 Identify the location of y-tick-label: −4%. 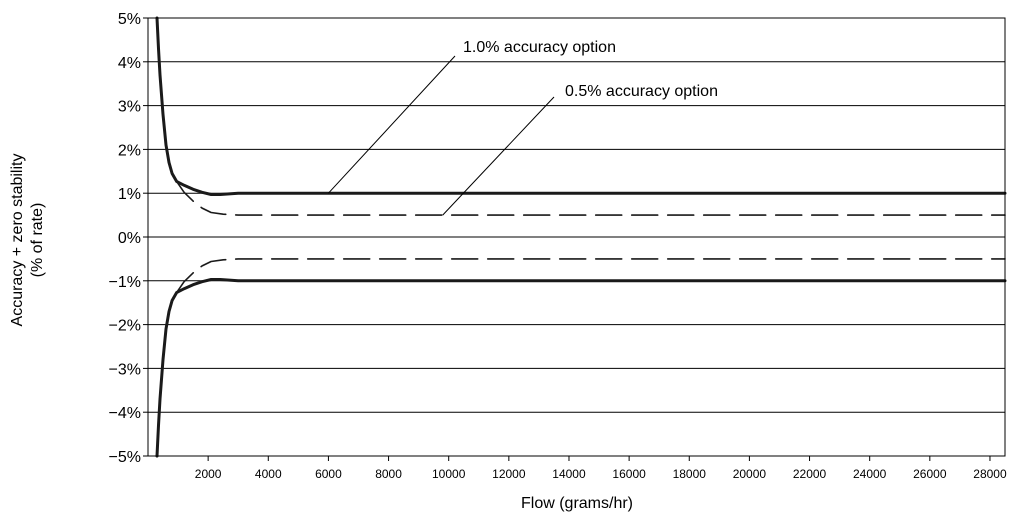
(125, 413).